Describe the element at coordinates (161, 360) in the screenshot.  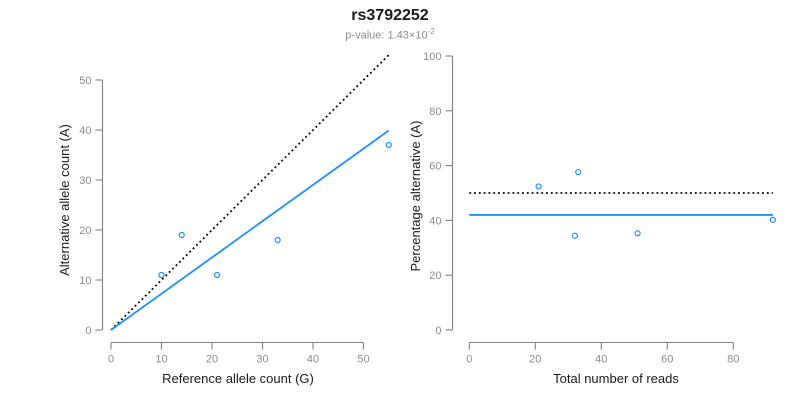
I see `x-tick-label: 10` at that location.